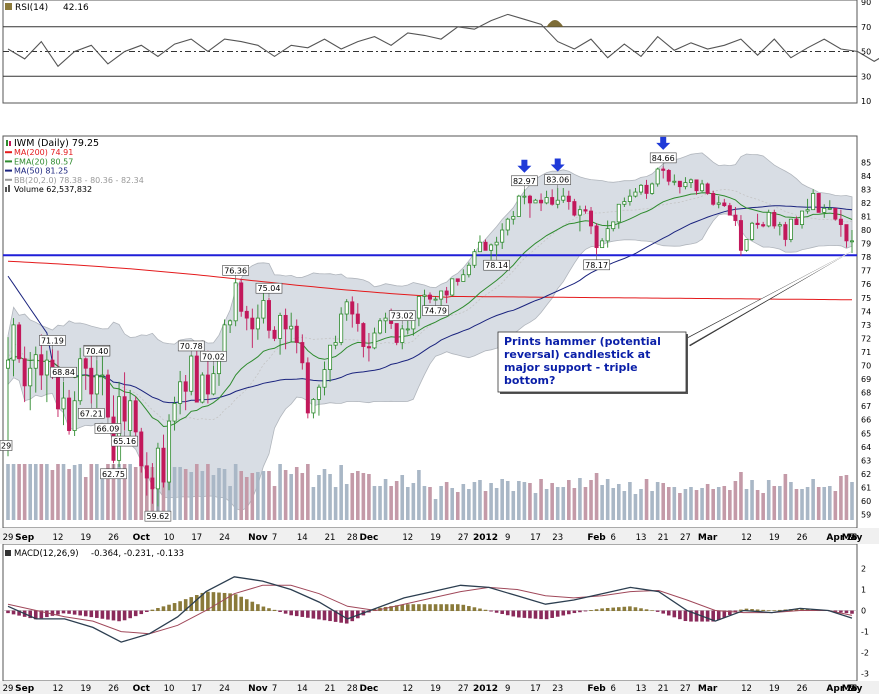 The height and width of the screenshot is (694, 879). What do you see at coordinates (46, 554) in the screenshot?
I see `macd-legend-label: MACD(12,26,9)` at bounding box center [46, 554].